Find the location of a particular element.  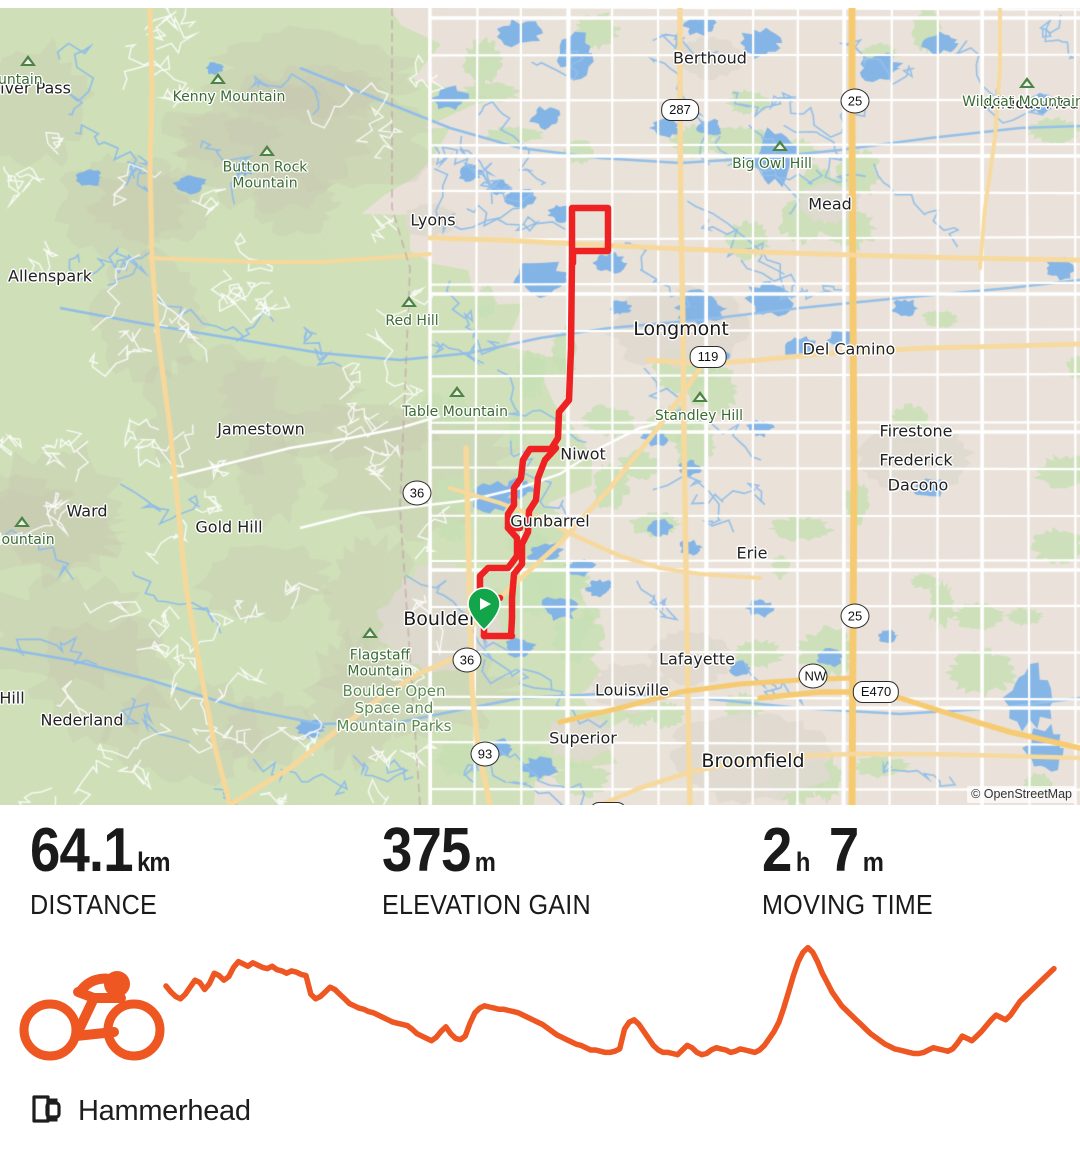

osm-attribution: © OpenStreetMap is located at coordinates (1021, 794).